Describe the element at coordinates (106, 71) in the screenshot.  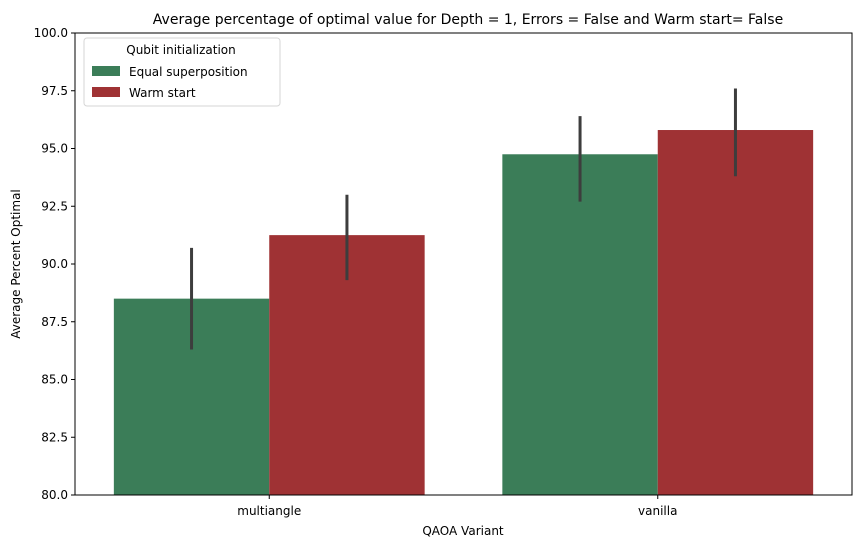
I see `legend-swatch-equal-superposition` at that location.